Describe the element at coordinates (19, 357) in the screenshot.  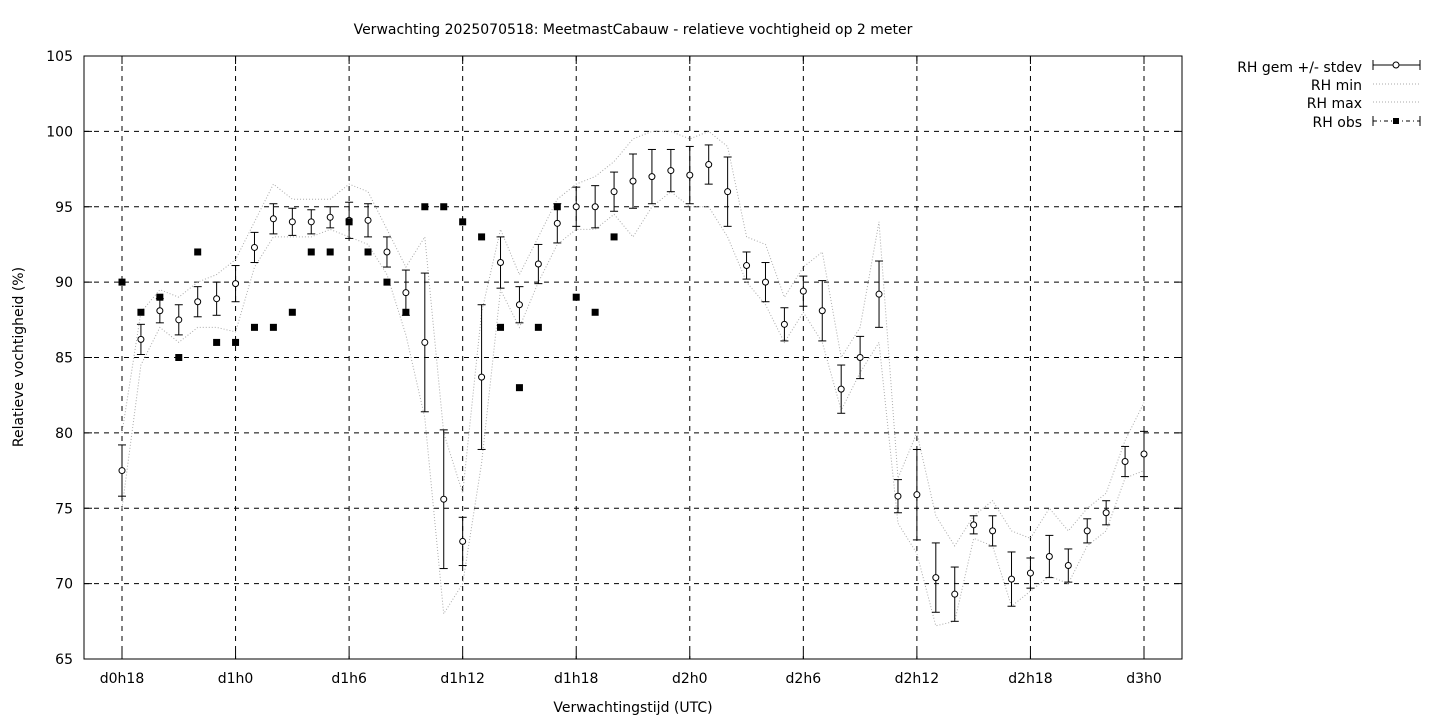
I see `y-axis-label: Relatieve vochtigheid (%)` at that location.